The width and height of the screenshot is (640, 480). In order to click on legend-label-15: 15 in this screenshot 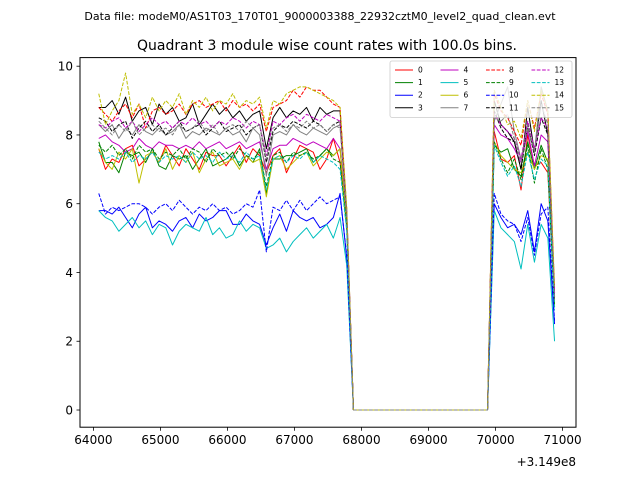, I will do `click(560, 107)`.